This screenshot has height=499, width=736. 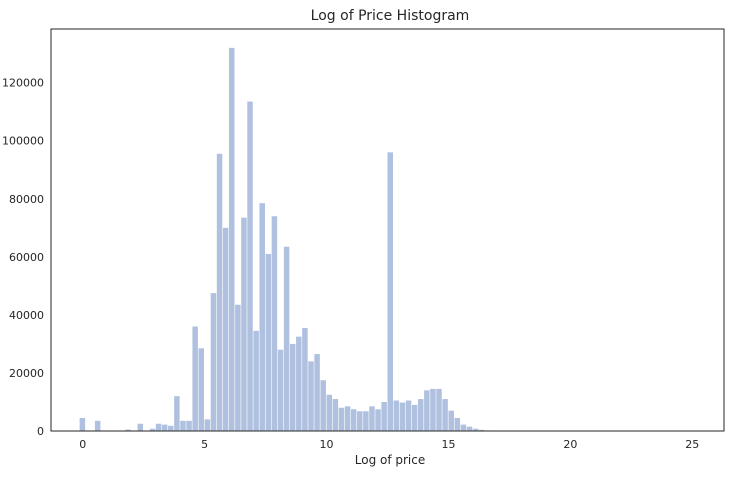 What do you see at coordinates (692, 444) in the screenshot?
I see `x-tick-label: 25` at bounding box center [692, 444].